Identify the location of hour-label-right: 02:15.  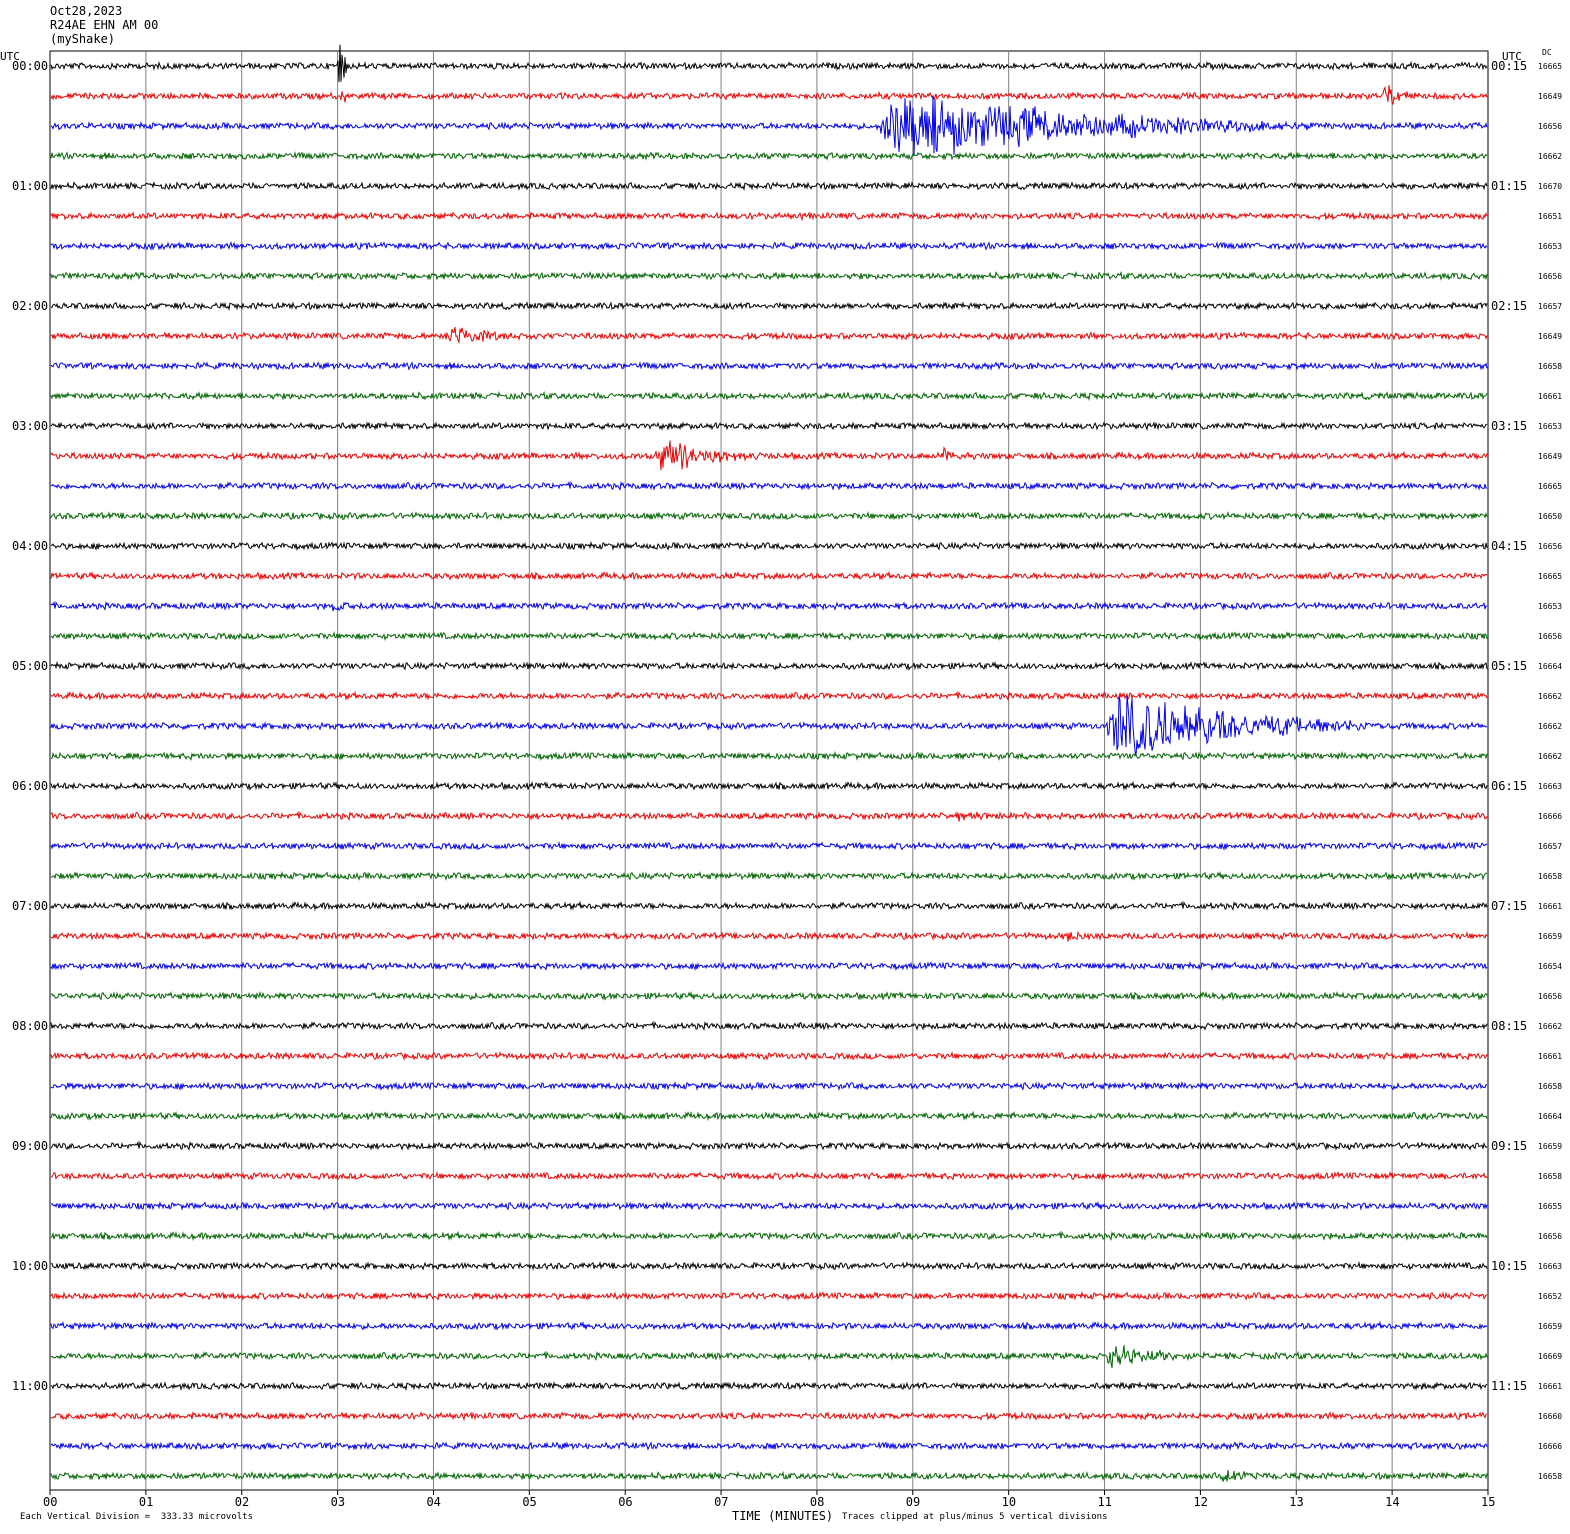
(1509, 306).